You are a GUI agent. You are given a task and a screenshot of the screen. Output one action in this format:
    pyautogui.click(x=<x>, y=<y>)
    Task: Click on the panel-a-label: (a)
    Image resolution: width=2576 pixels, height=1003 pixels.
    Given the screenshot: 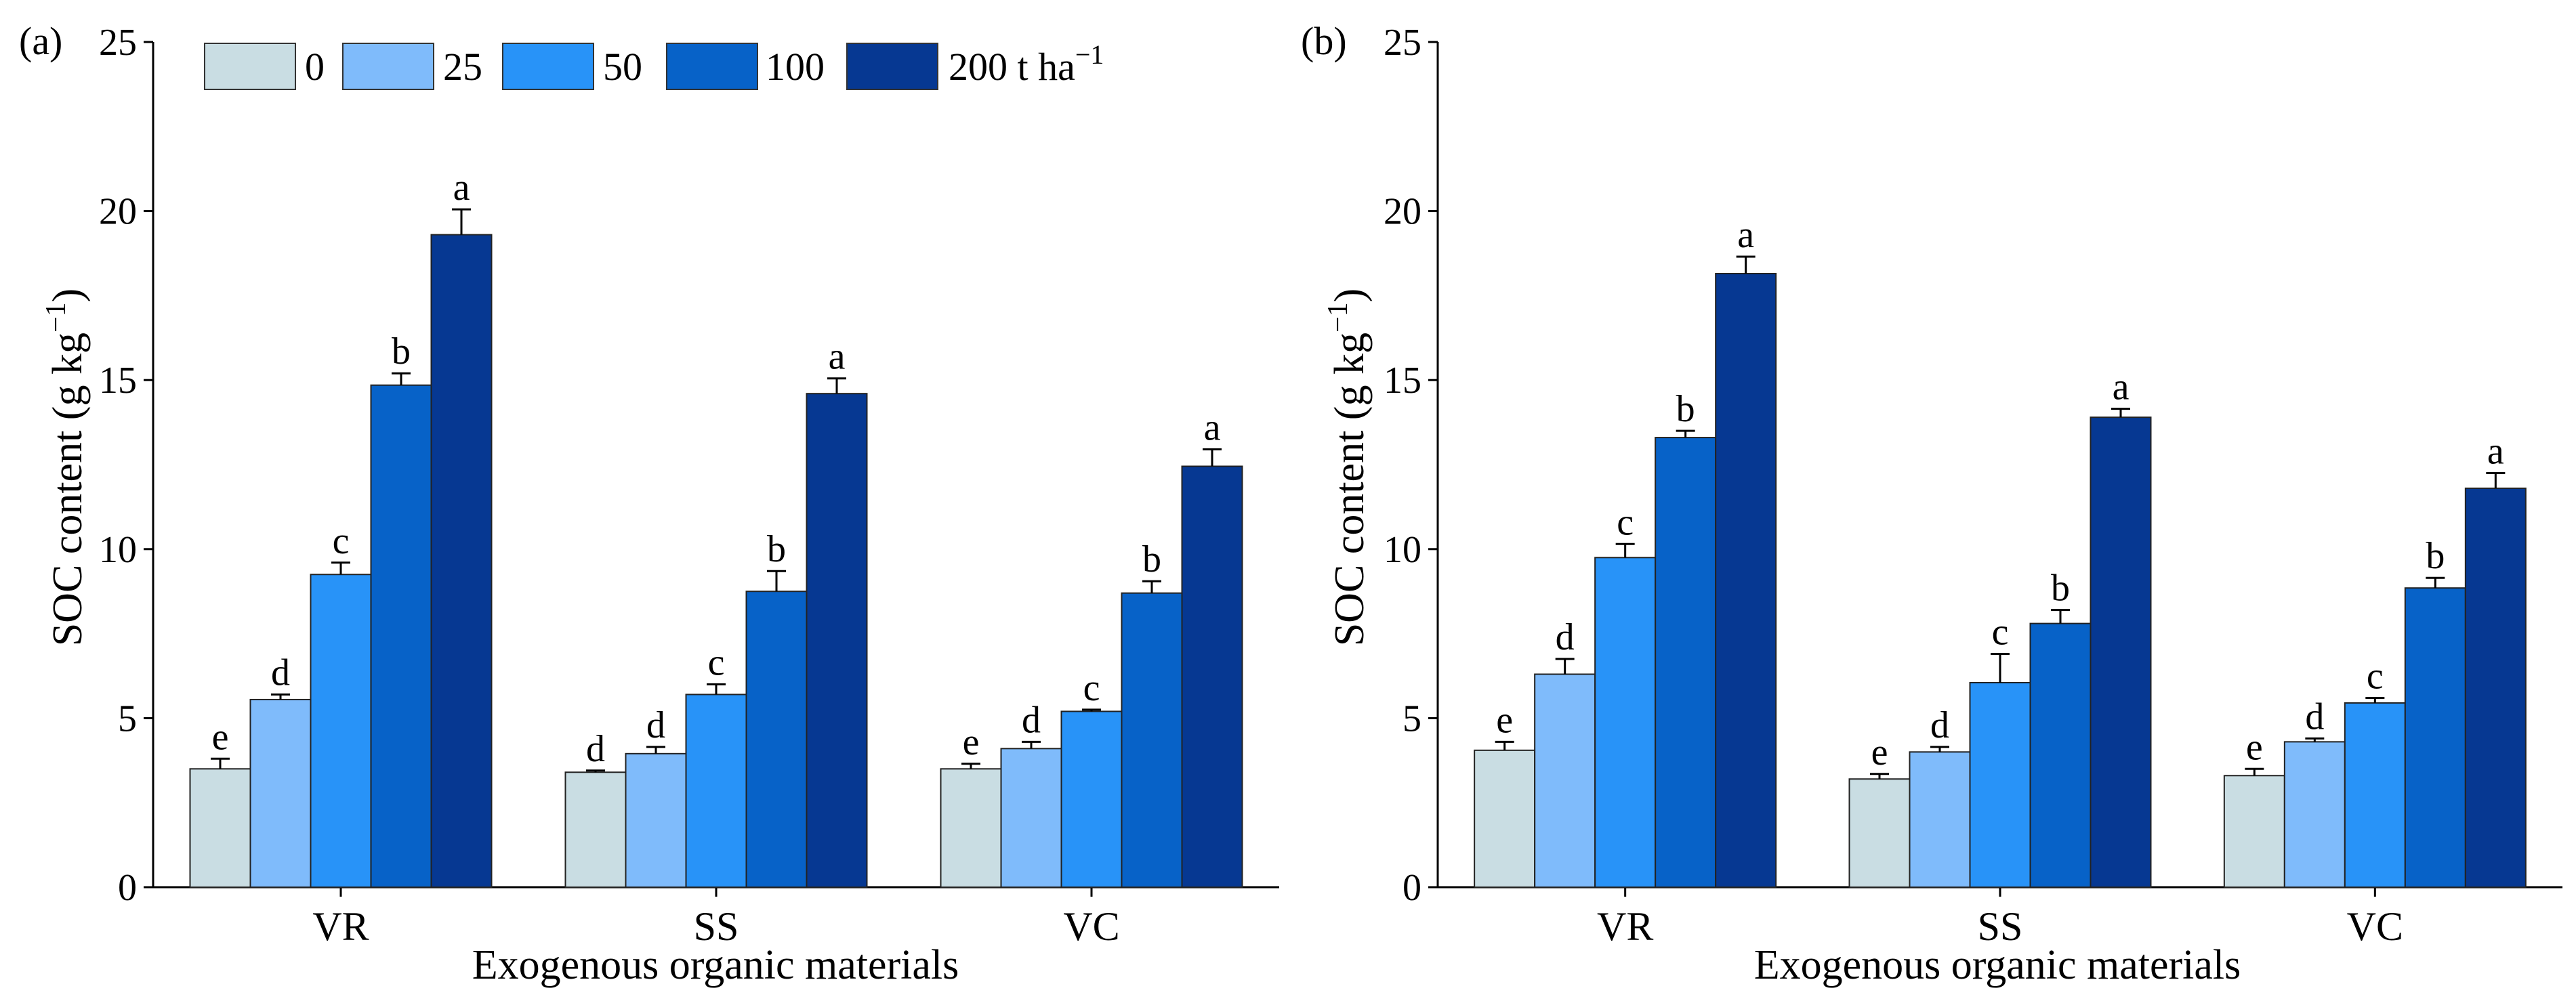 What is the action you would take?
    pyautogui.click(x=40, y=41)
    